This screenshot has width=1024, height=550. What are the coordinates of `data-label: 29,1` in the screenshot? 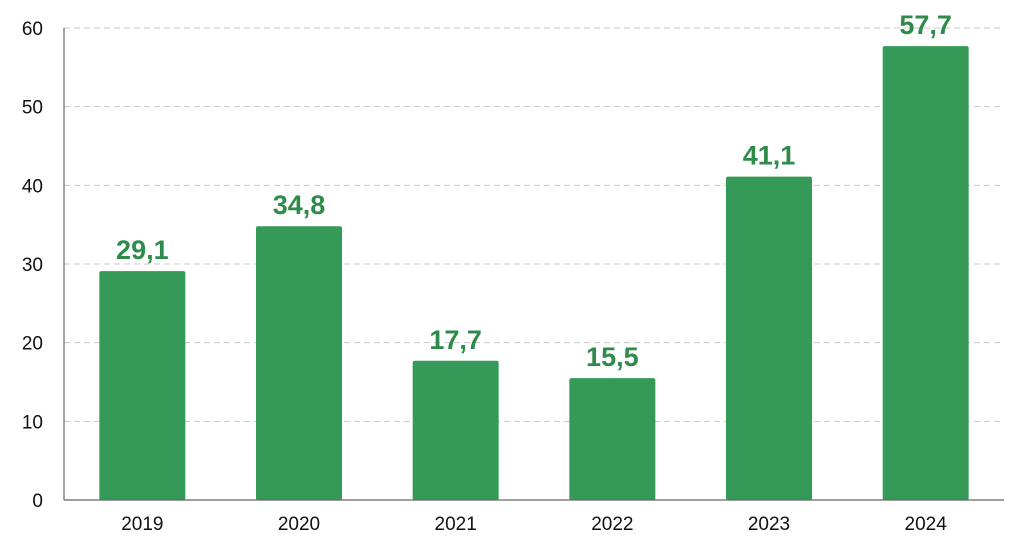 It's located at (142, 250).